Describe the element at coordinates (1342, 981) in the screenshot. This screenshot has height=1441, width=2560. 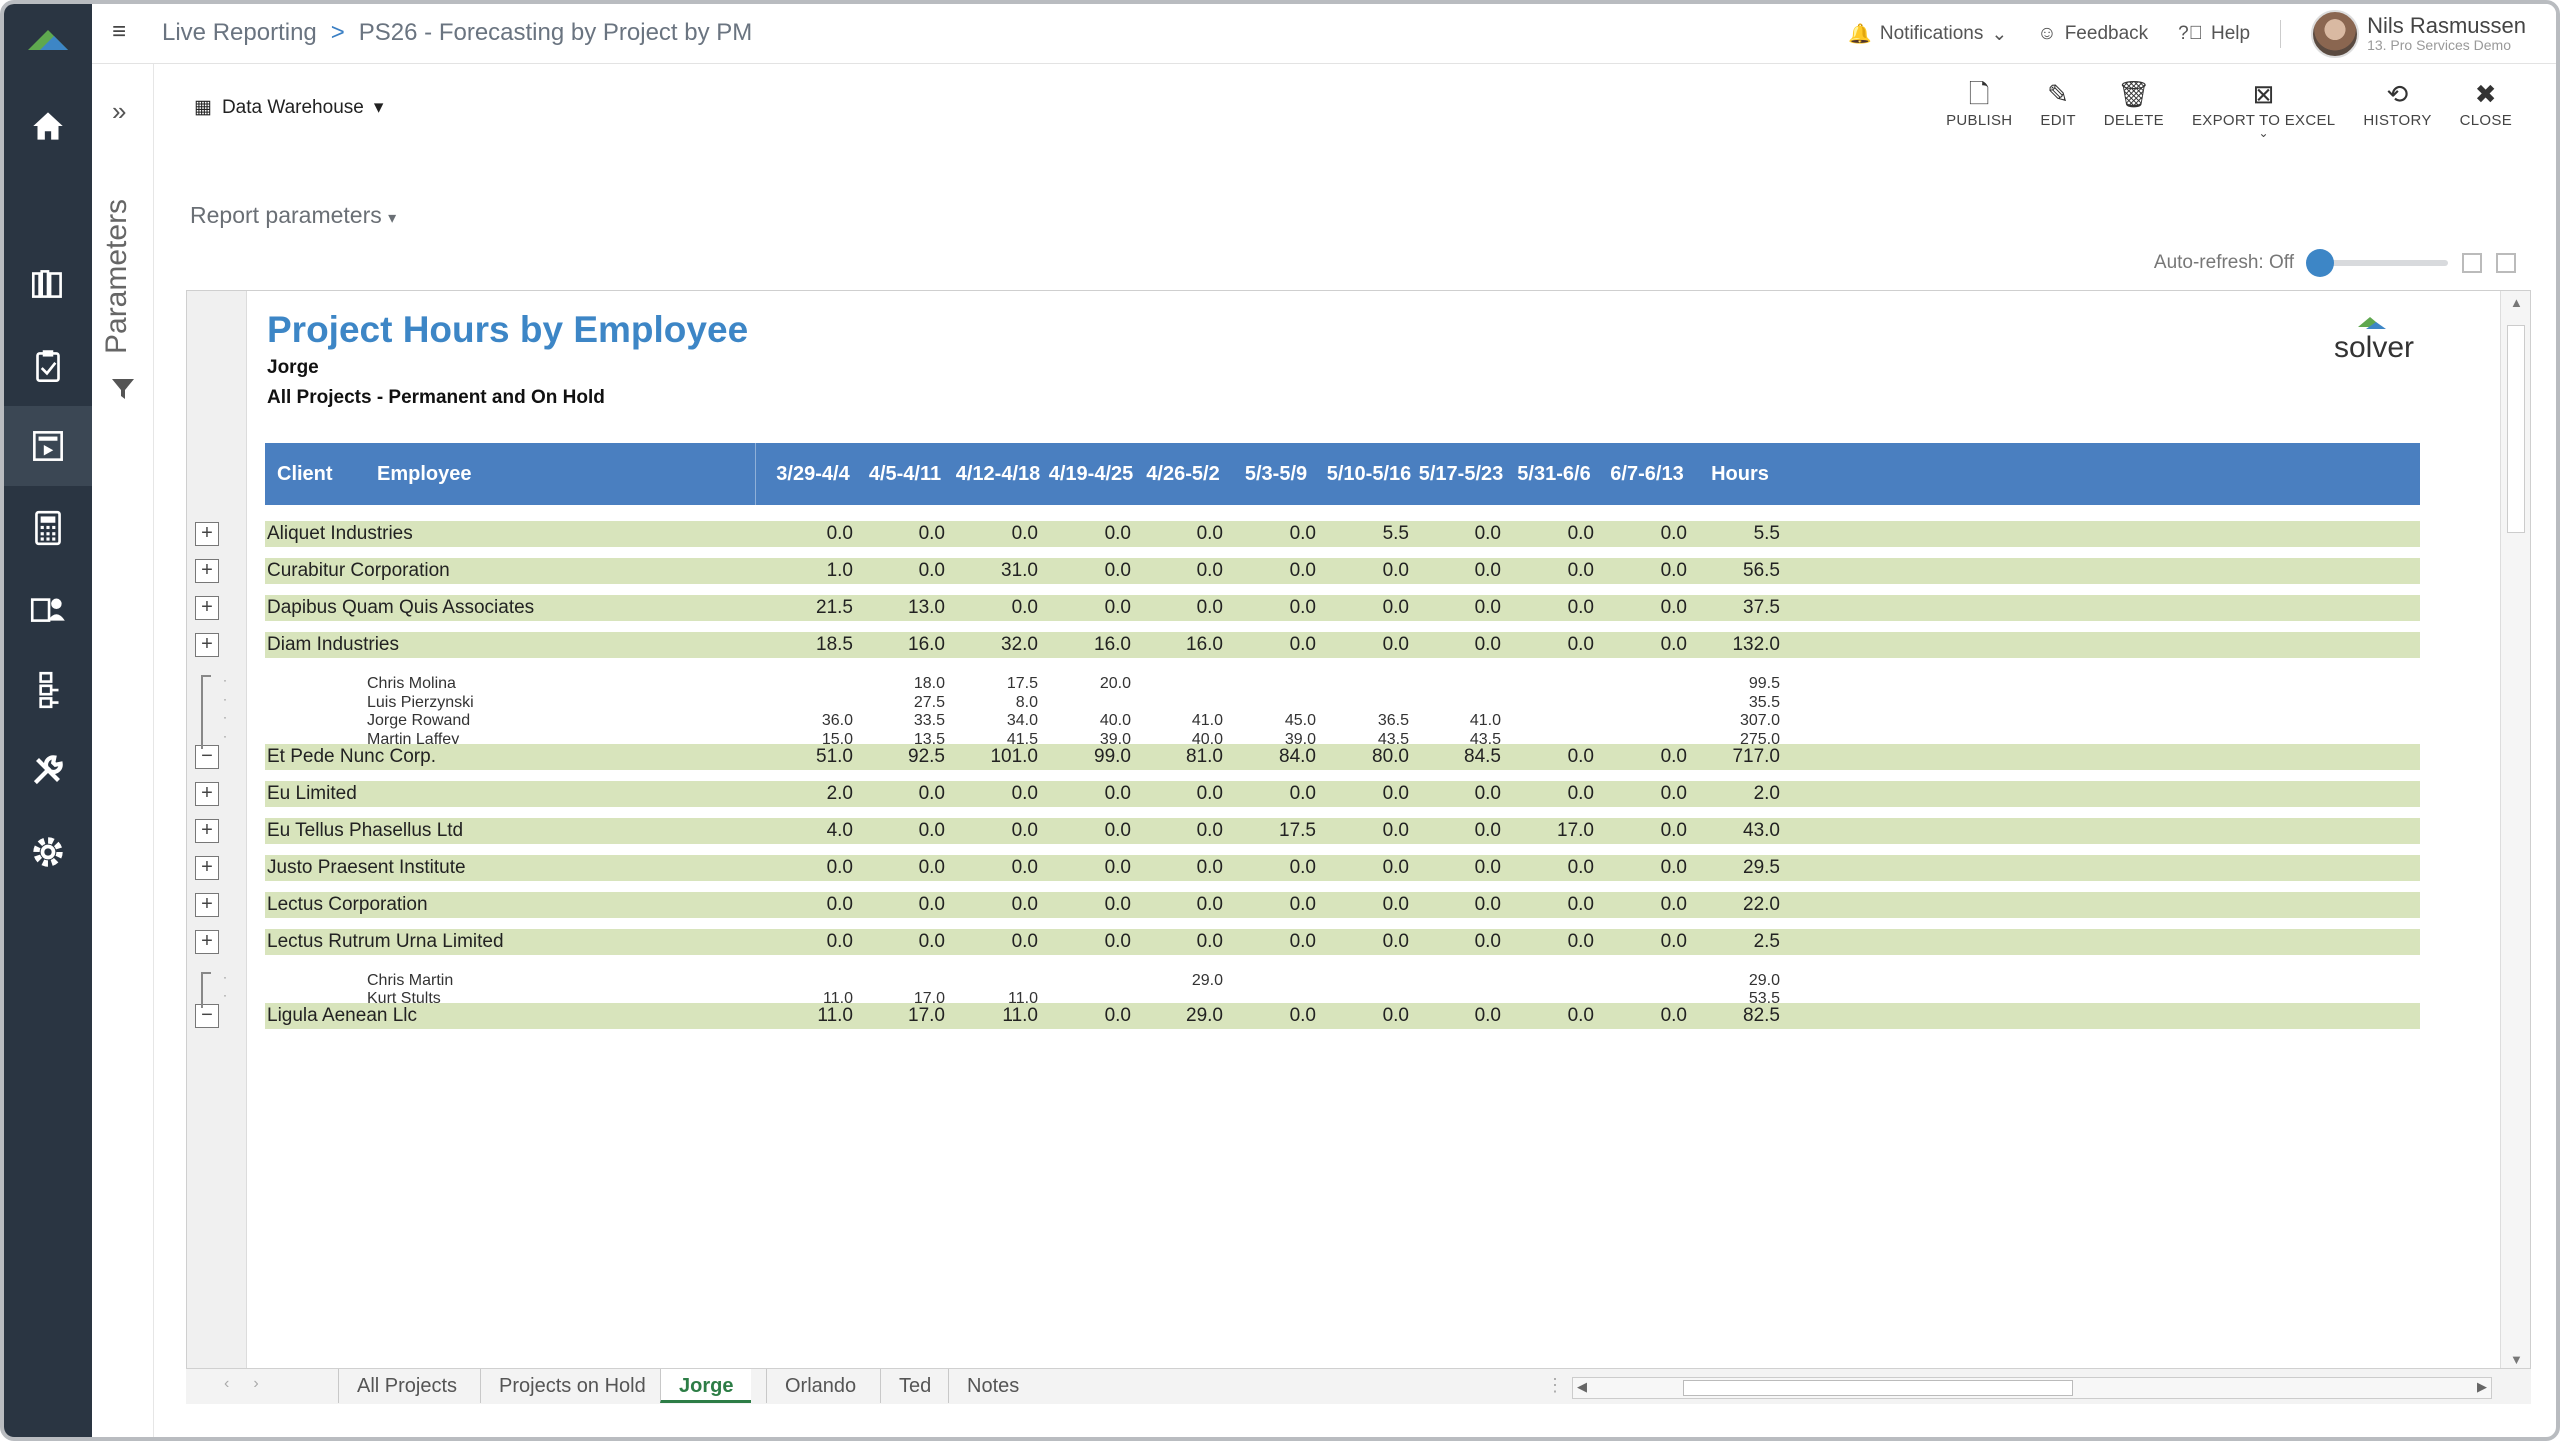
I see `detail-row: Chris Martin 29.0 29.0` at that location.